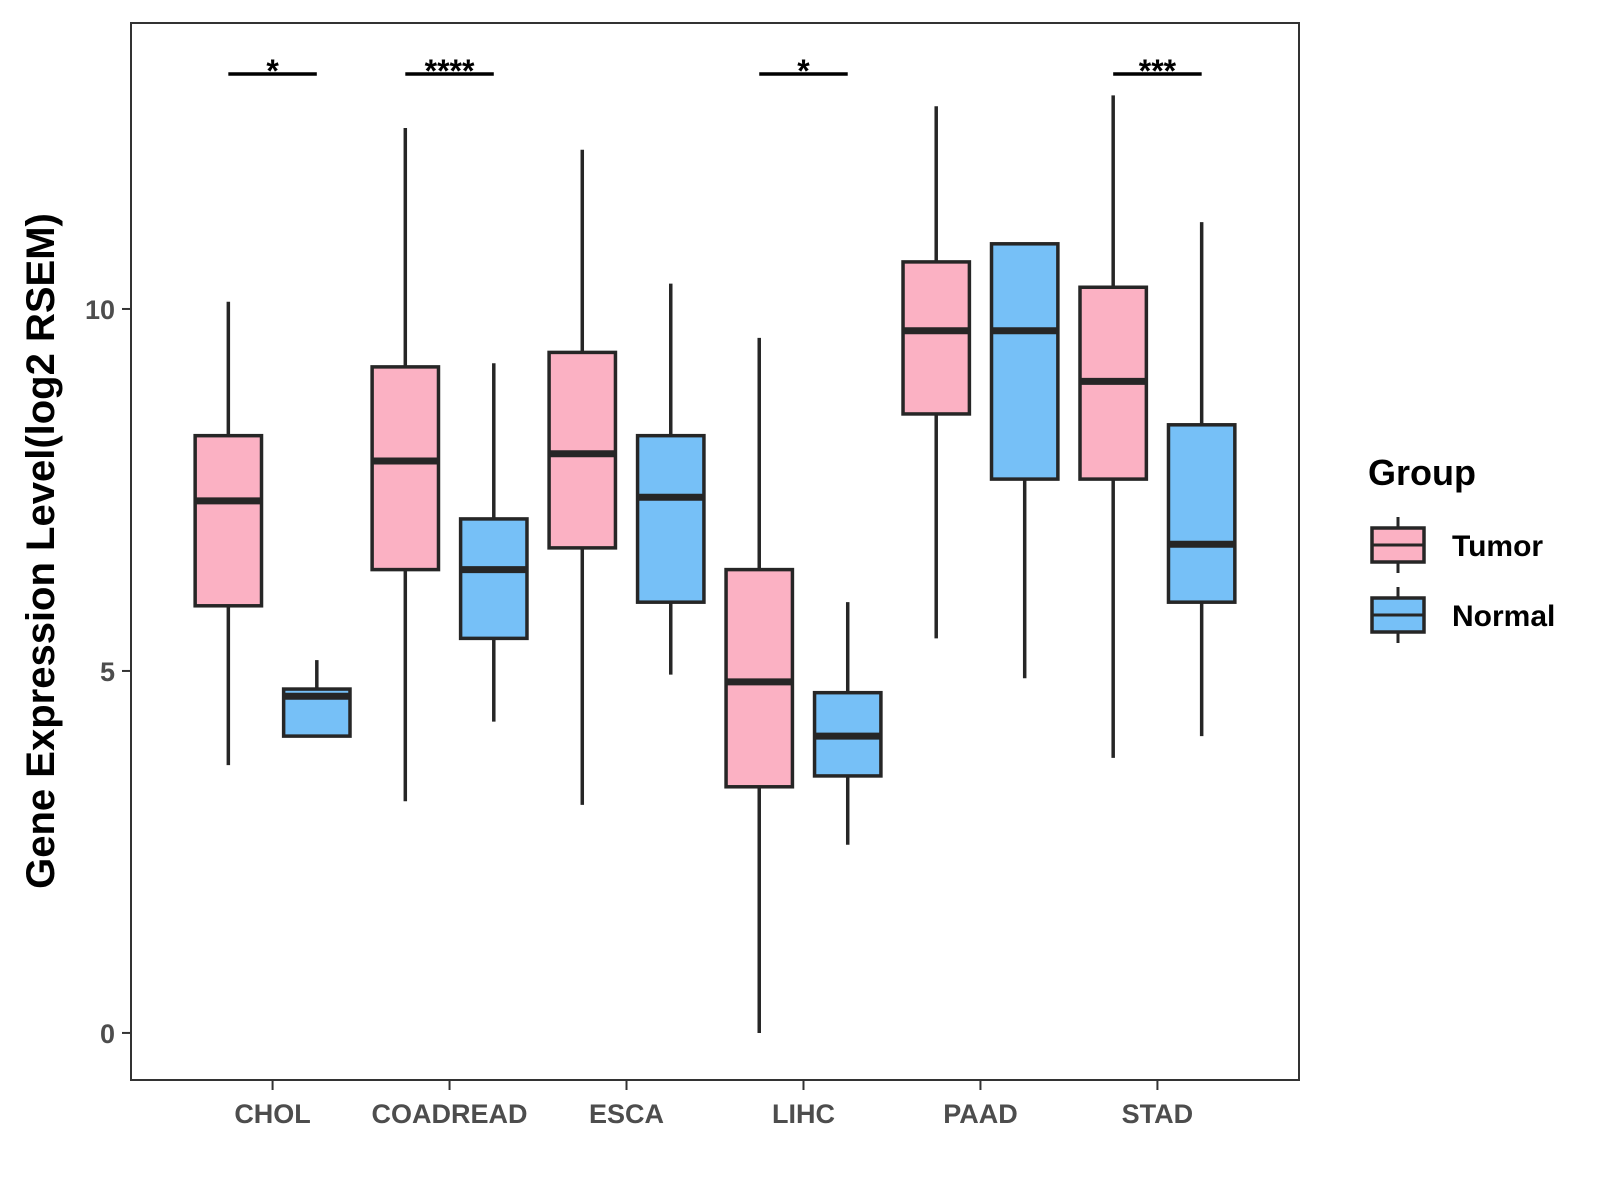 The width and height of the screenshot is (1600, 1200). Describe the element at coordinates (715, 71) in the screenshot. I see `significance-annotations: * **** * ***` at that location.